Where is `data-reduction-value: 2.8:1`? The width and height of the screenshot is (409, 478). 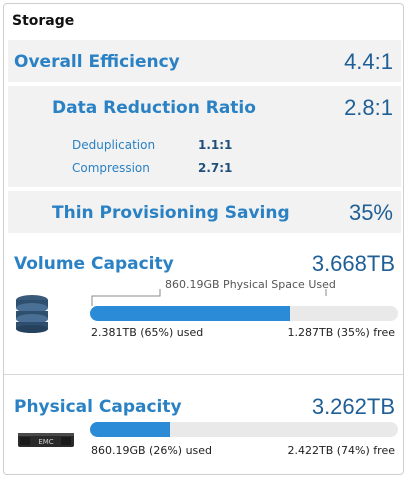 data-reduction-value: 2.8:1 is located at coordinates (368, 107).